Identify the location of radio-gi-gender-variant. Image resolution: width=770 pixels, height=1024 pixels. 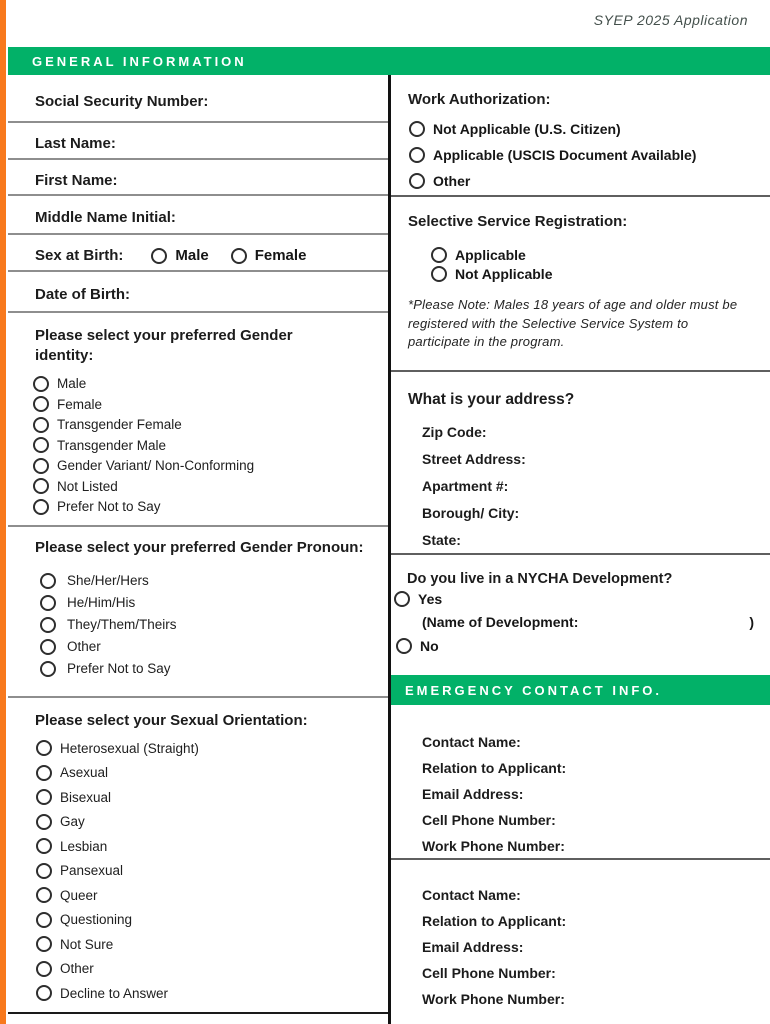
(41, 465).